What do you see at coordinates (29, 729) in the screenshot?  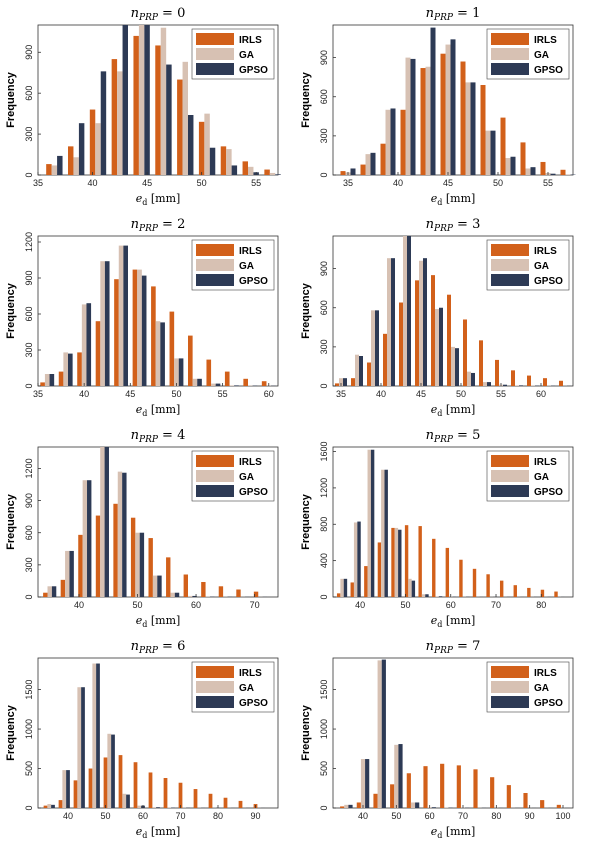 I see `y-tick-label: 1000` at bounding box center [29, 729].